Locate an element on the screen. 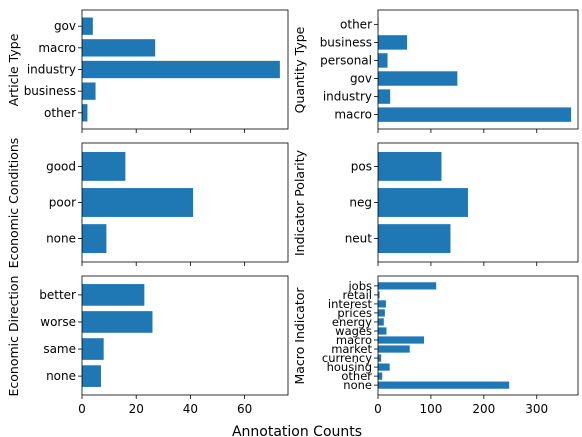 Image resolution: width=582 pixels, height=437 pixels. x-tick-label-20: 20 is located at coordinates (136, 409).